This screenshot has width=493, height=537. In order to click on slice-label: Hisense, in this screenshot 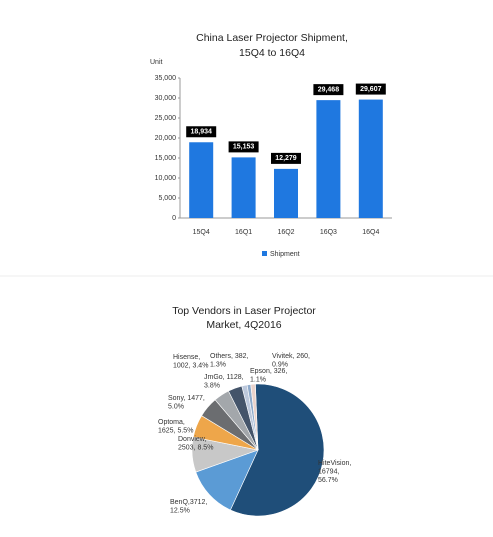, I will do `click(186, 357)`.